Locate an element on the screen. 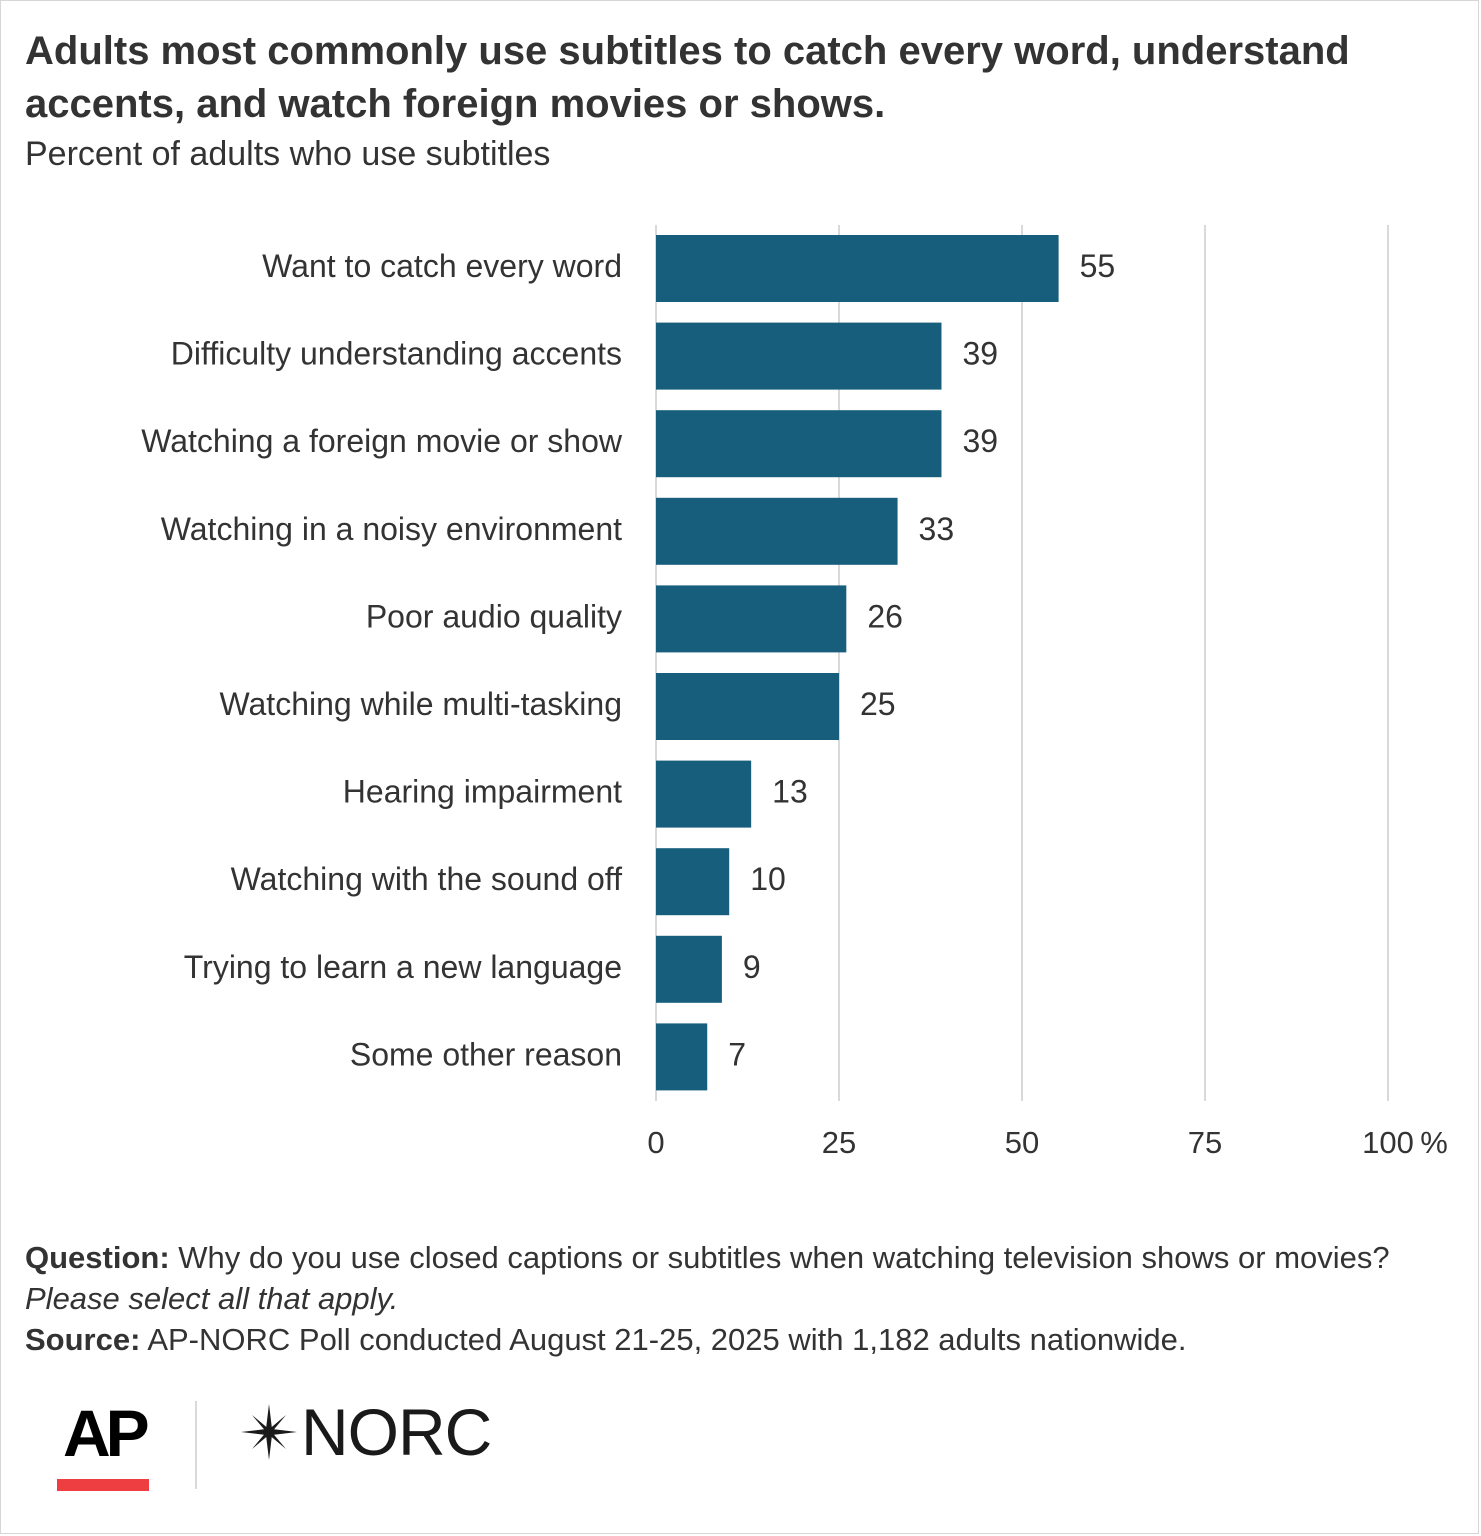 This screenshot has width=1481, height=1536. ap-logo: AP is located at coordinates (107, 1443).